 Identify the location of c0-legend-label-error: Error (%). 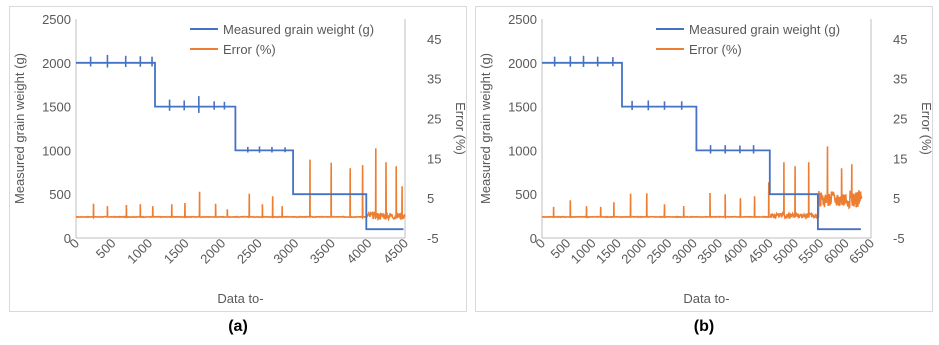
(249, 49).